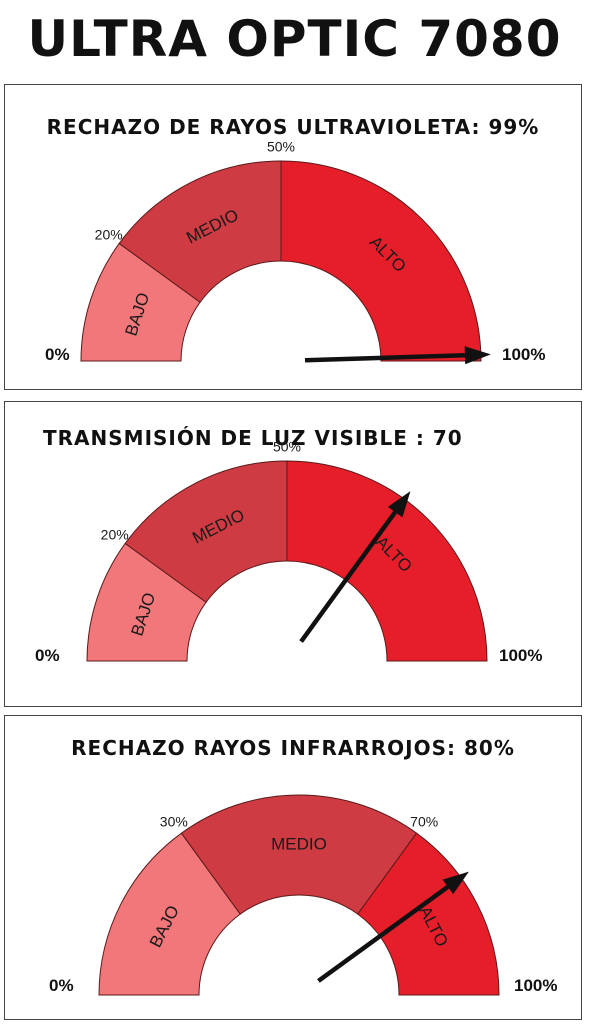 This screenshot has height=1024, width=589. What do you see at coordinates (299, 854) in the screenshot?
I see `infrared-zone-medium` at bounding box center [299, 854].